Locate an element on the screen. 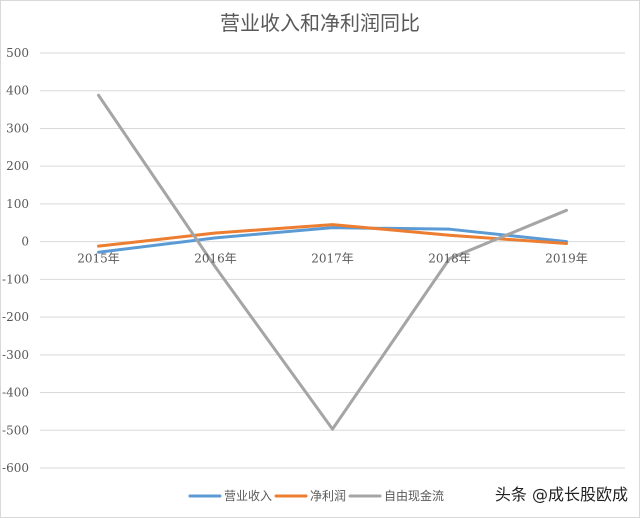  y-tick-label: 200 is located at coordinates (17, 166).